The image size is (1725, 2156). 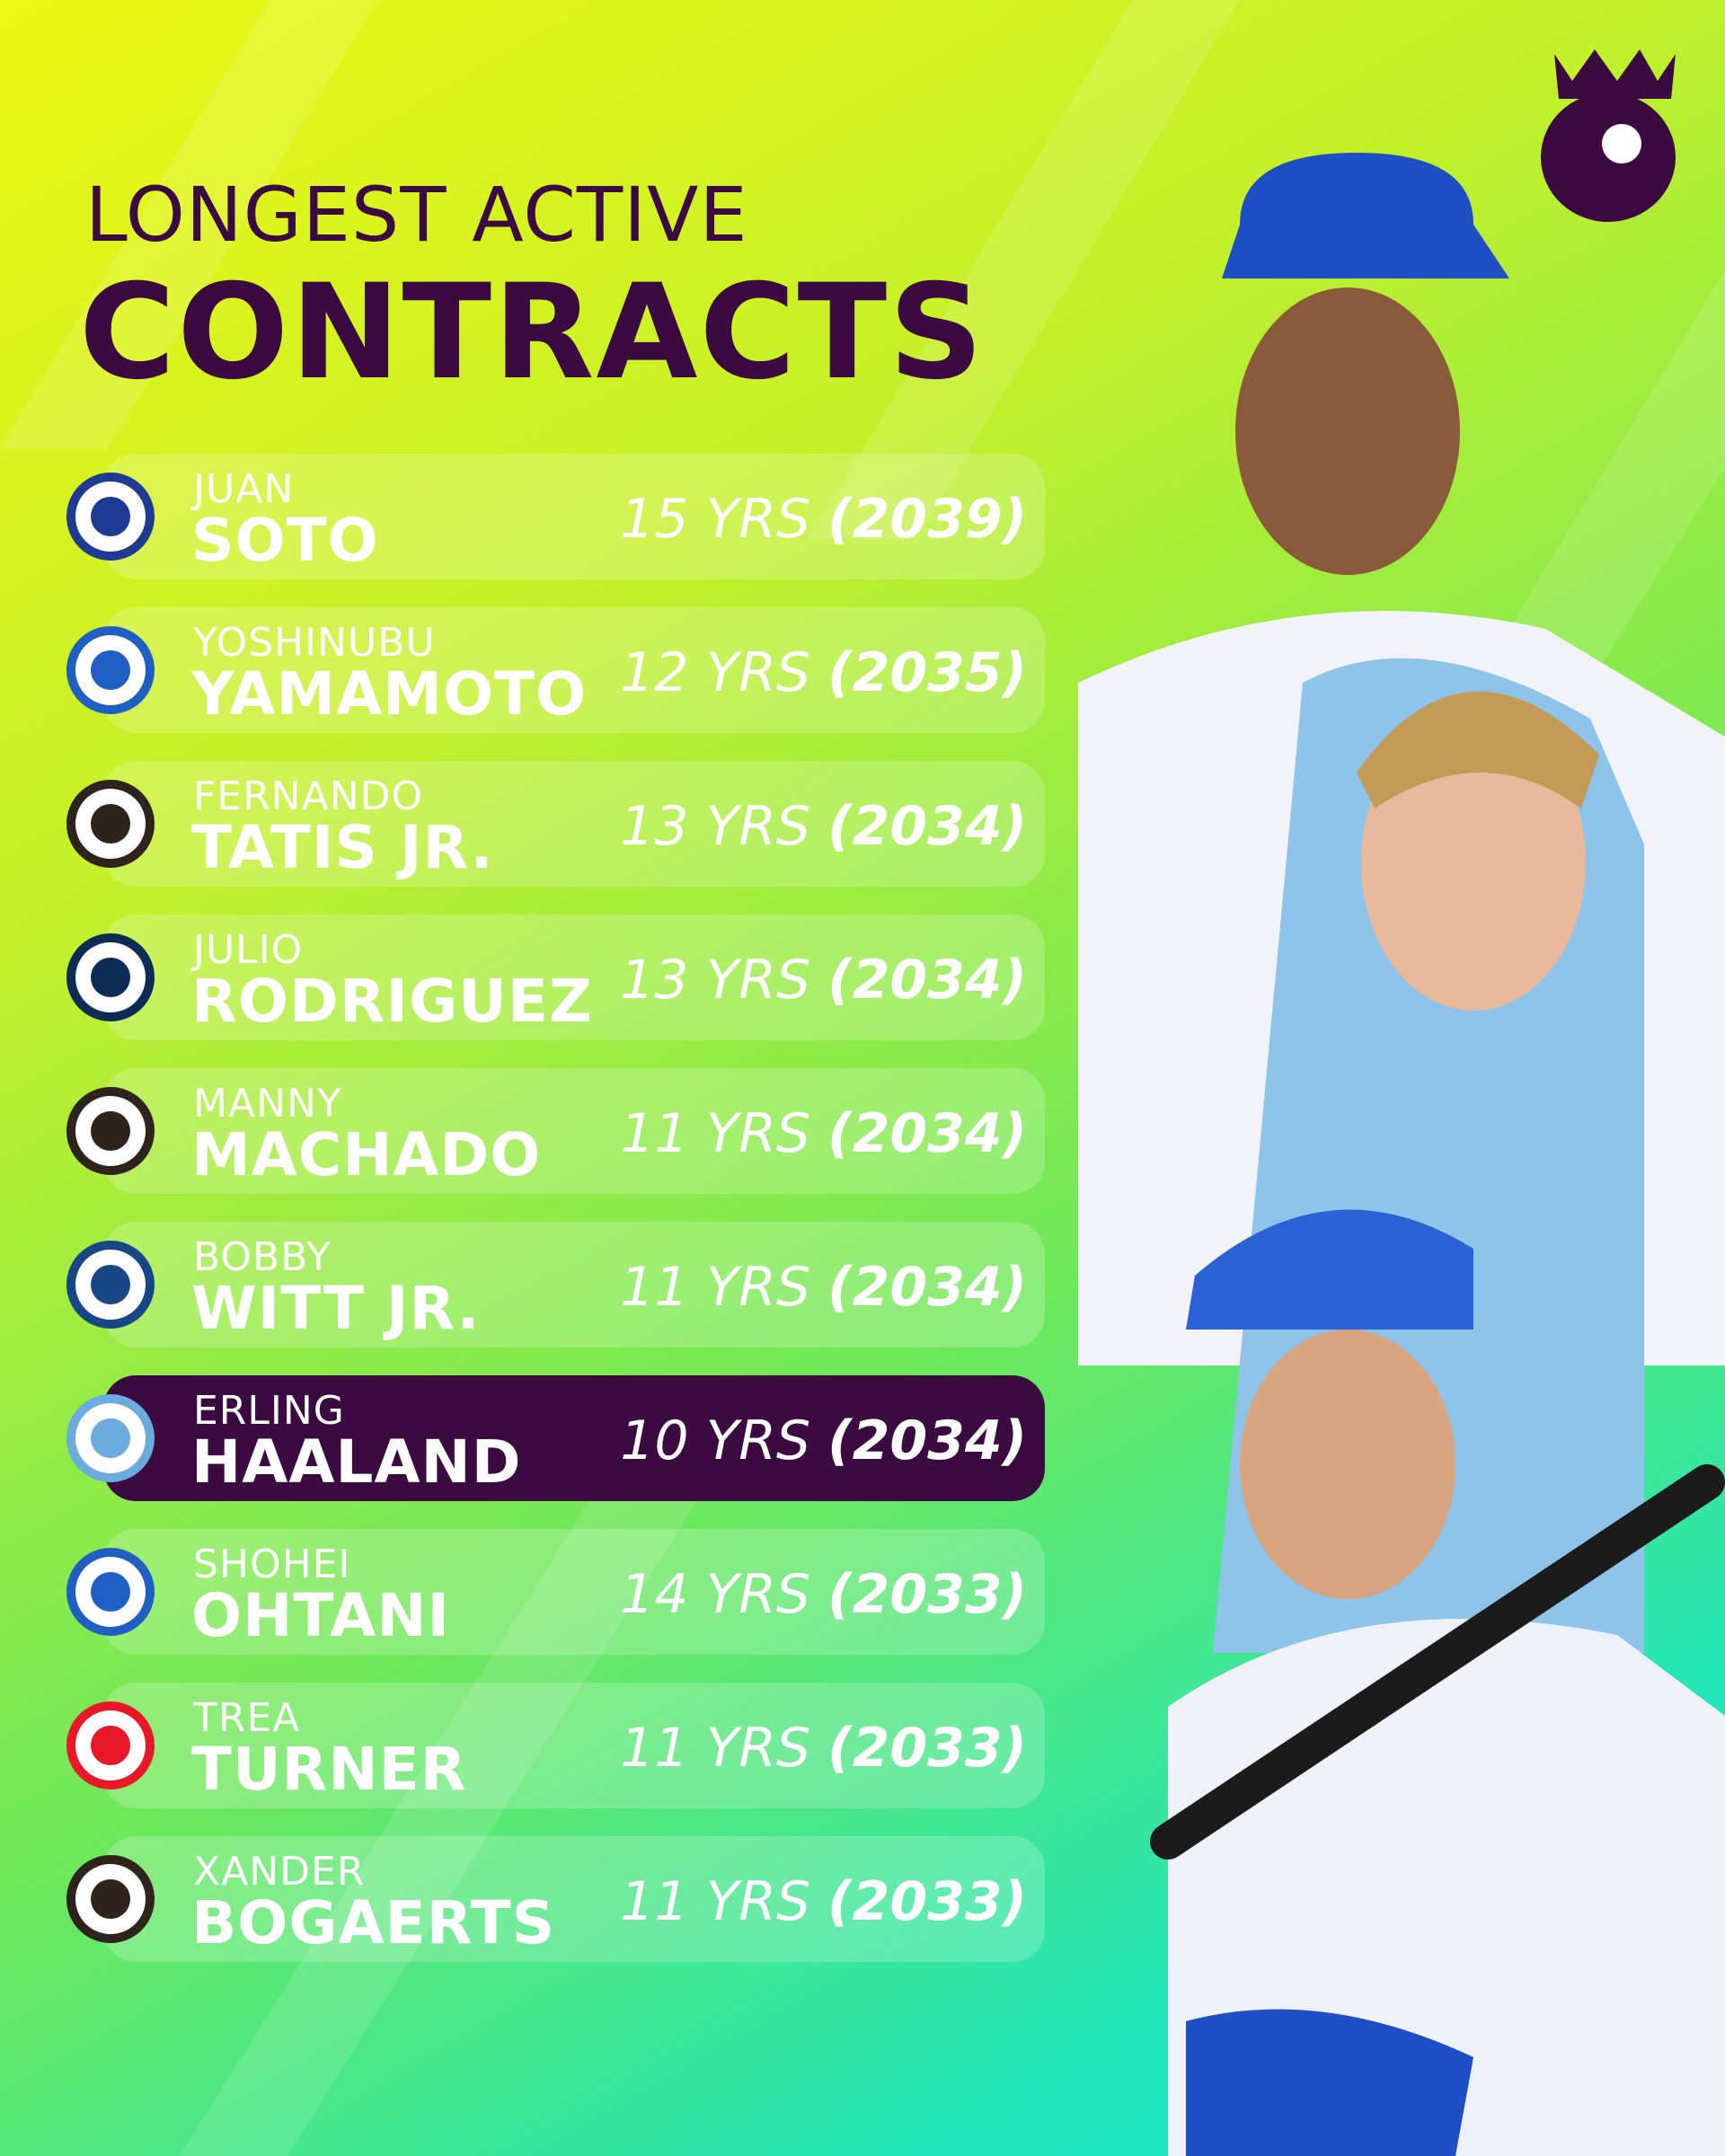 What do you see at coordinates (532, 332) in the screenshot?
I see `title-line2: CONTRACTS` at bounding box center [532, 332].